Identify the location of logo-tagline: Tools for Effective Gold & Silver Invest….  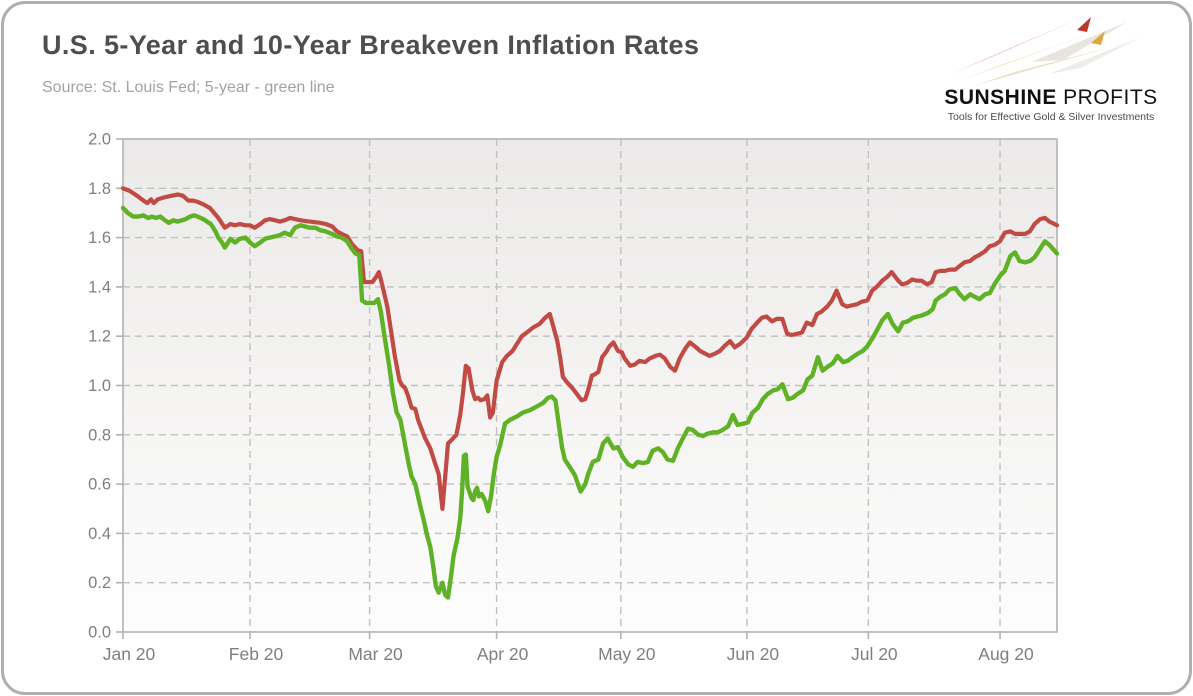
(1051, 117).